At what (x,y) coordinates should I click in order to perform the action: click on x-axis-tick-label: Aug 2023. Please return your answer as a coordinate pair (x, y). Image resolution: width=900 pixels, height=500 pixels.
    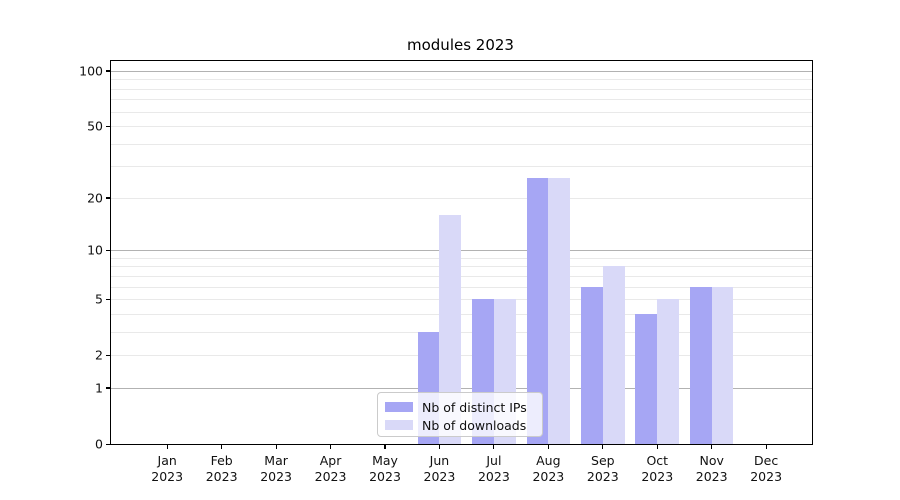
    Looking at the image, I should click on (548, 468).